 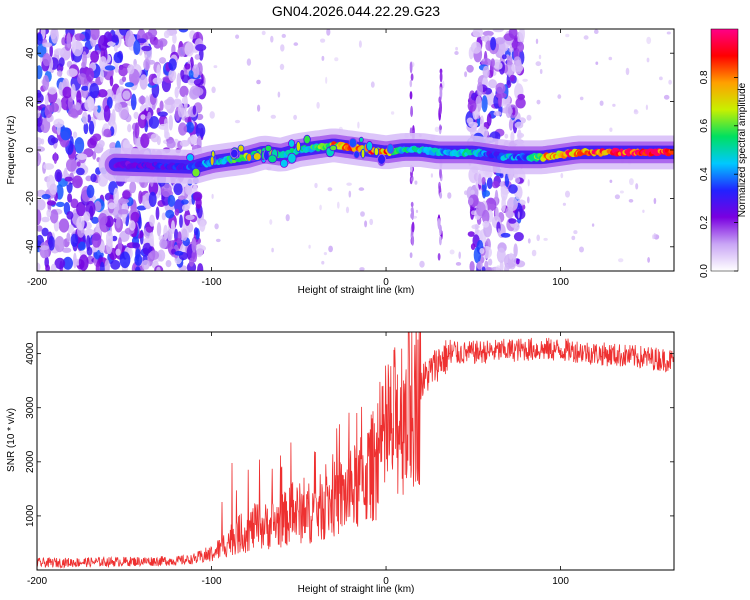 What do you see at coordinates (30, 150) in the screenshot?
I see `y-tick-label: 0` at bounding box center [30, 150].